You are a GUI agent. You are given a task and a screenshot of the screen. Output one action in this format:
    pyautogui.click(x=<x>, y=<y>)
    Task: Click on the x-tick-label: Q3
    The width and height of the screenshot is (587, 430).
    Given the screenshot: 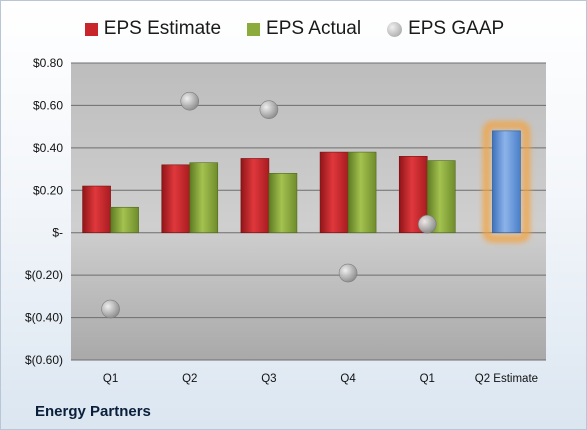 What is the action you would take?
    pyautogui.click(x=268, y=379)
    